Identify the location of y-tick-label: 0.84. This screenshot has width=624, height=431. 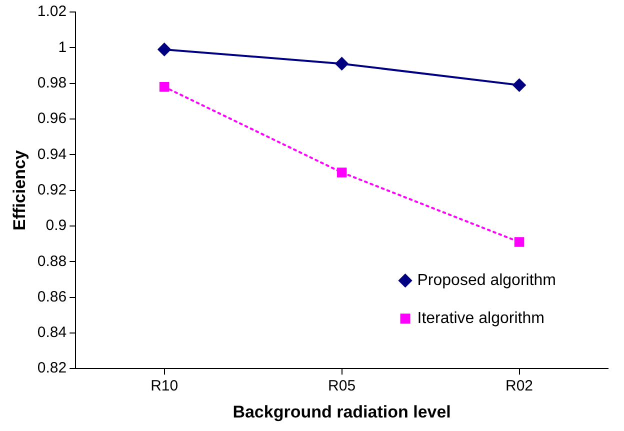
(52, 333).